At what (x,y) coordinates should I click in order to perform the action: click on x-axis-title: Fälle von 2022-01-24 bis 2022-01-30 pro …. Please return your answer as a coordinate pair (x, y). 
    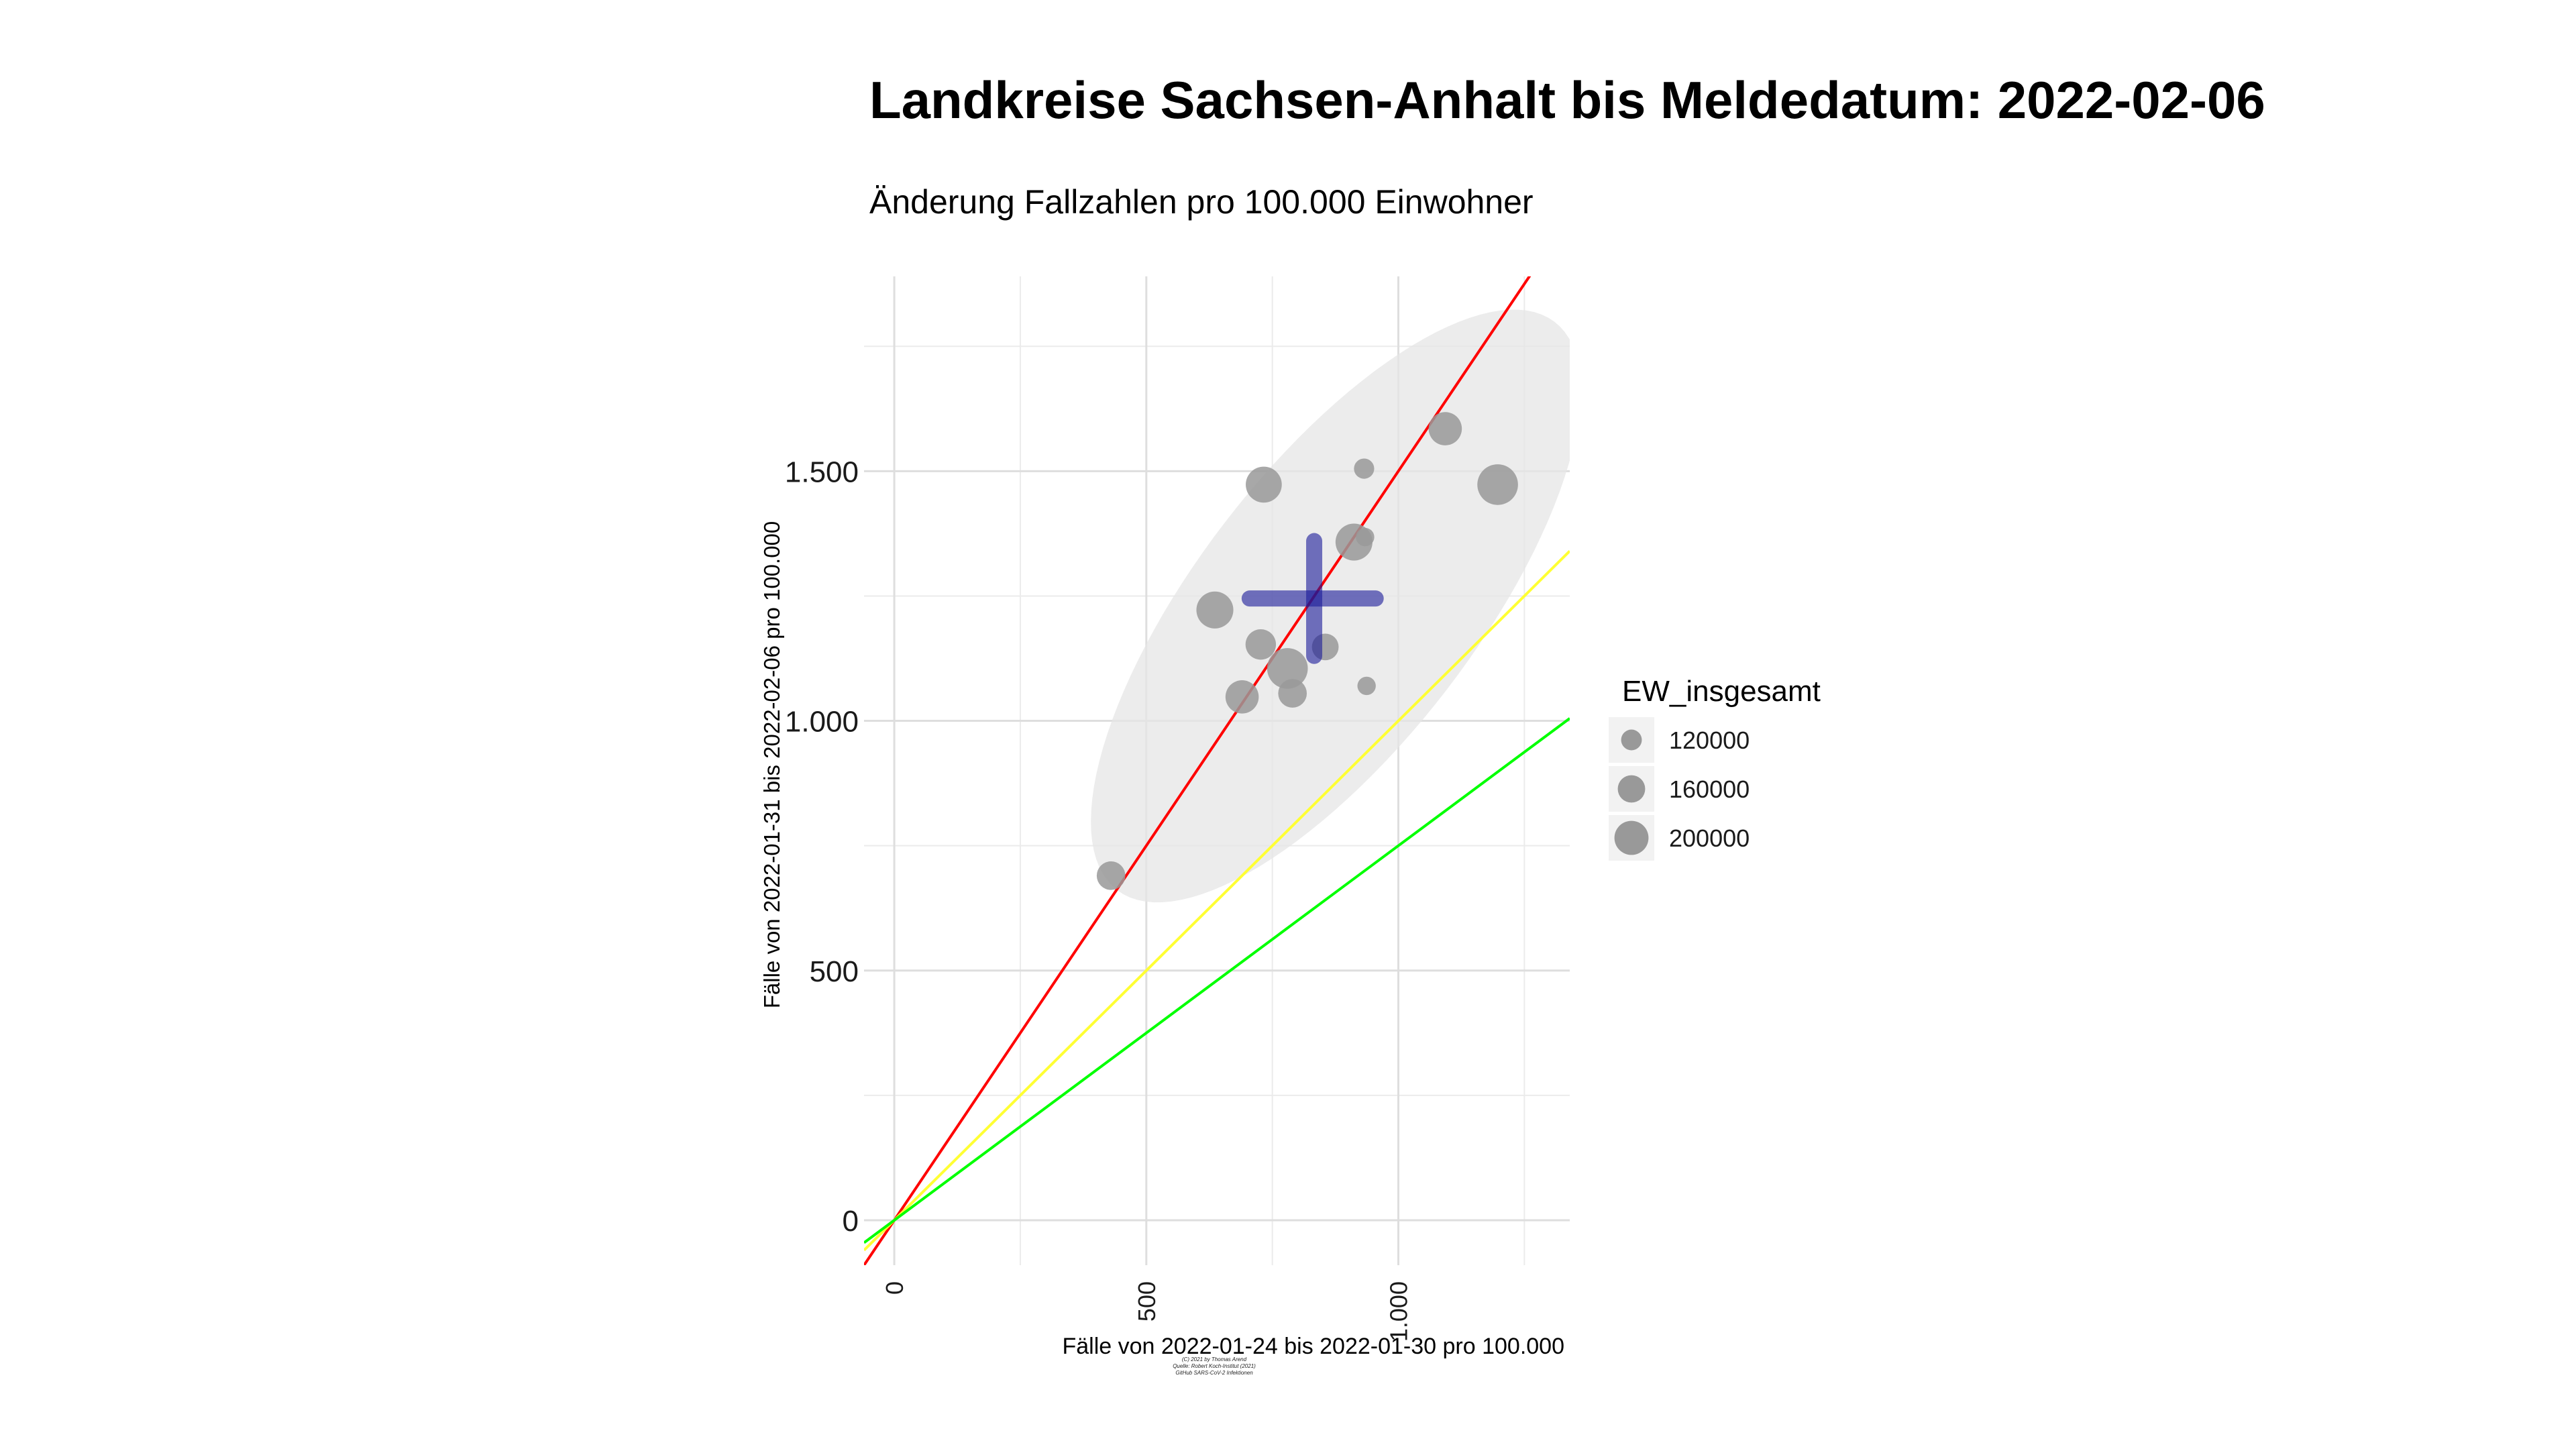
    Looking at the image, I should click on (1313, 1346).